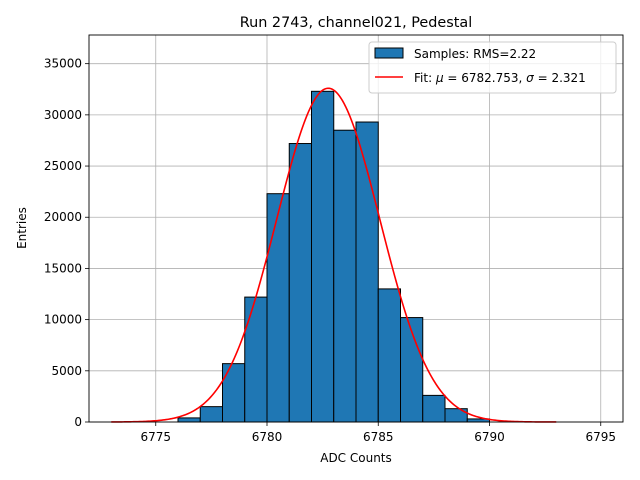 This screenshot has width=640, height=480. What do you see at coordinates (78, 422) in the screenshot?
I see `y-tick-label: 0` at bounding box center [78, 422].